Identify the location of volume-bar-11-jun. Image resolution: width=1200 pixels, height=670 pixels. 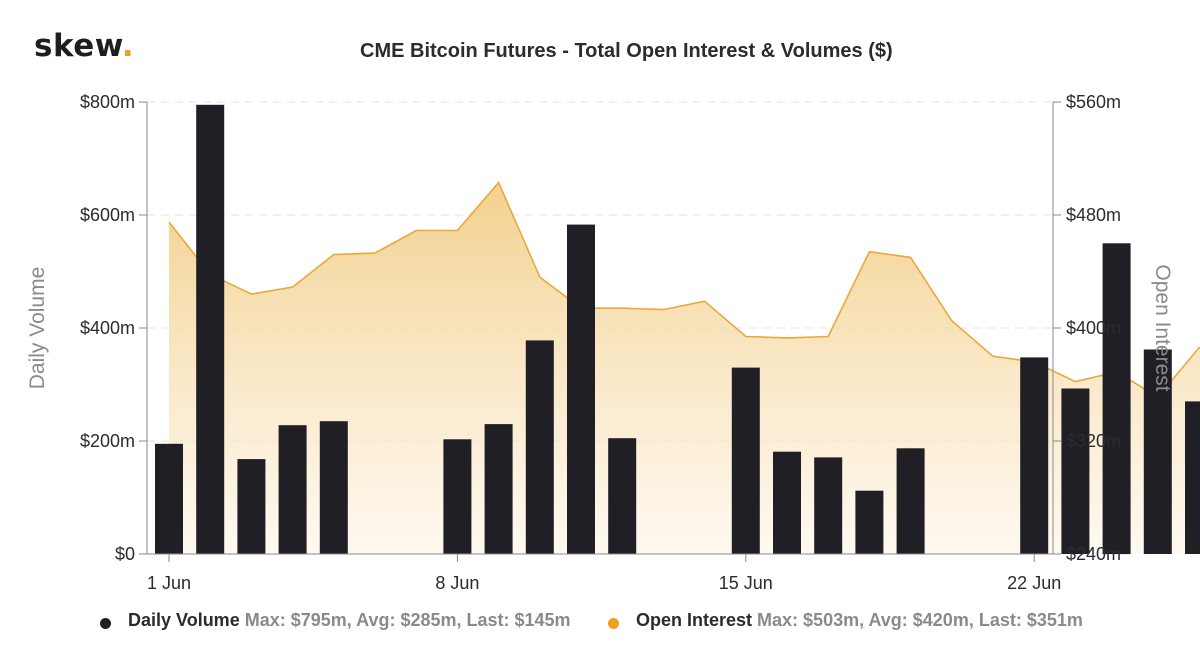
(581, 389).